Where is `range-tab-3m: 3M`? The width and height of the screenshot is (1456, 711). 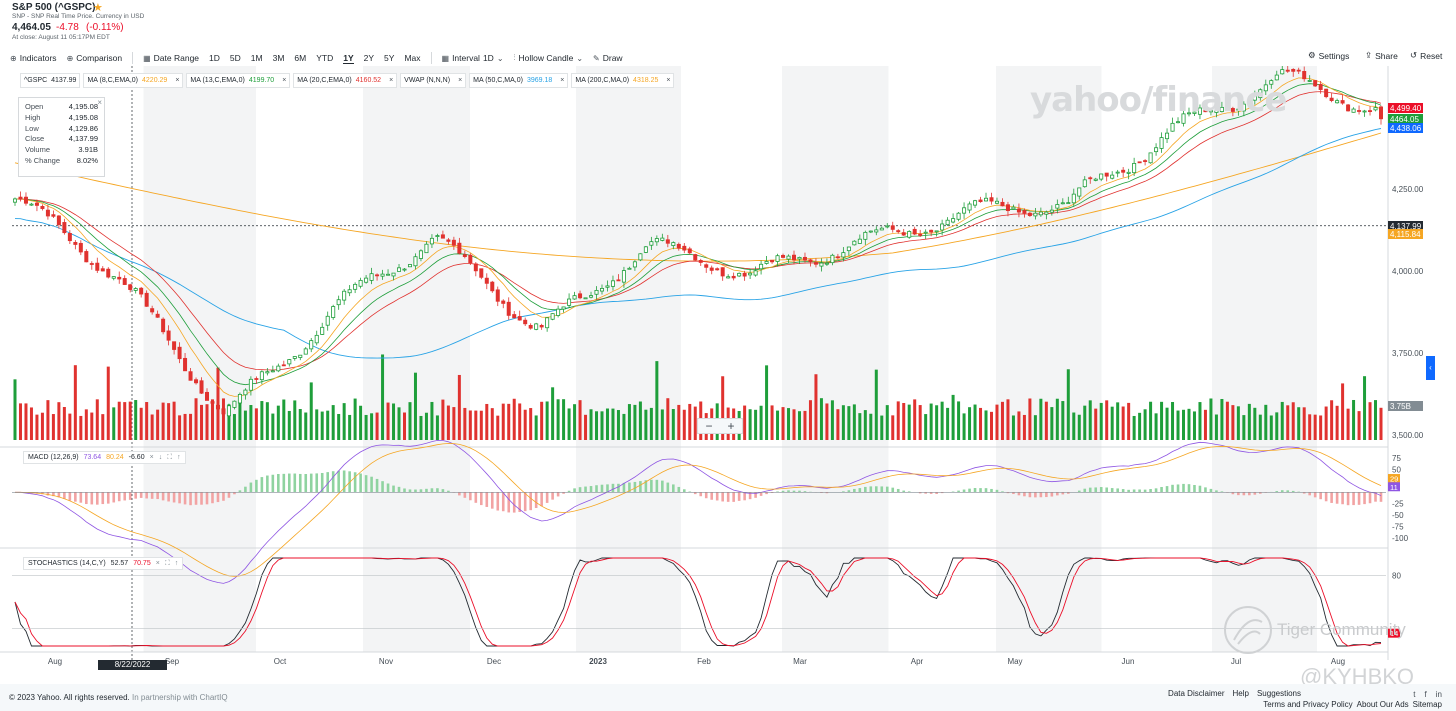 range-tab-3m: 3M is located at coordinates (278, 57).